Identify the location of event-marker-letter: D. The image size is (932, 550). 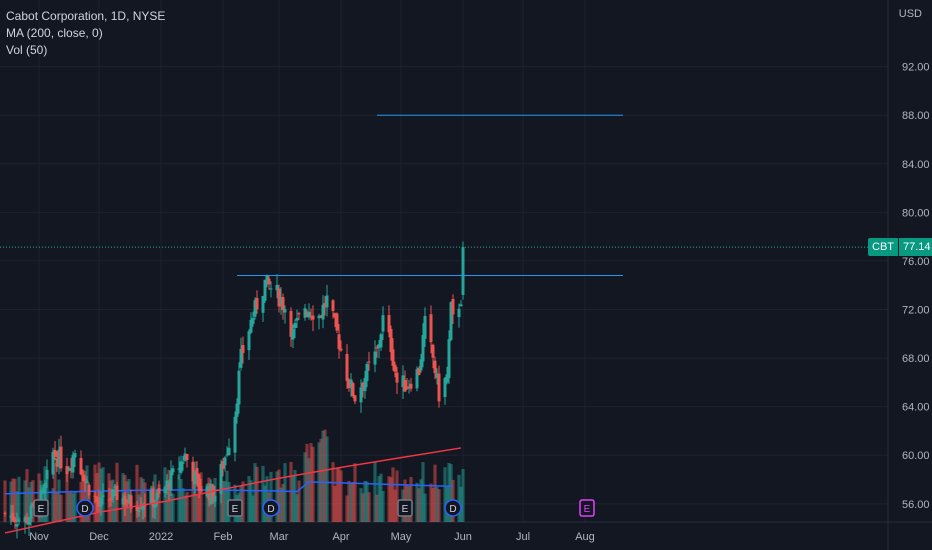
(84, 509).